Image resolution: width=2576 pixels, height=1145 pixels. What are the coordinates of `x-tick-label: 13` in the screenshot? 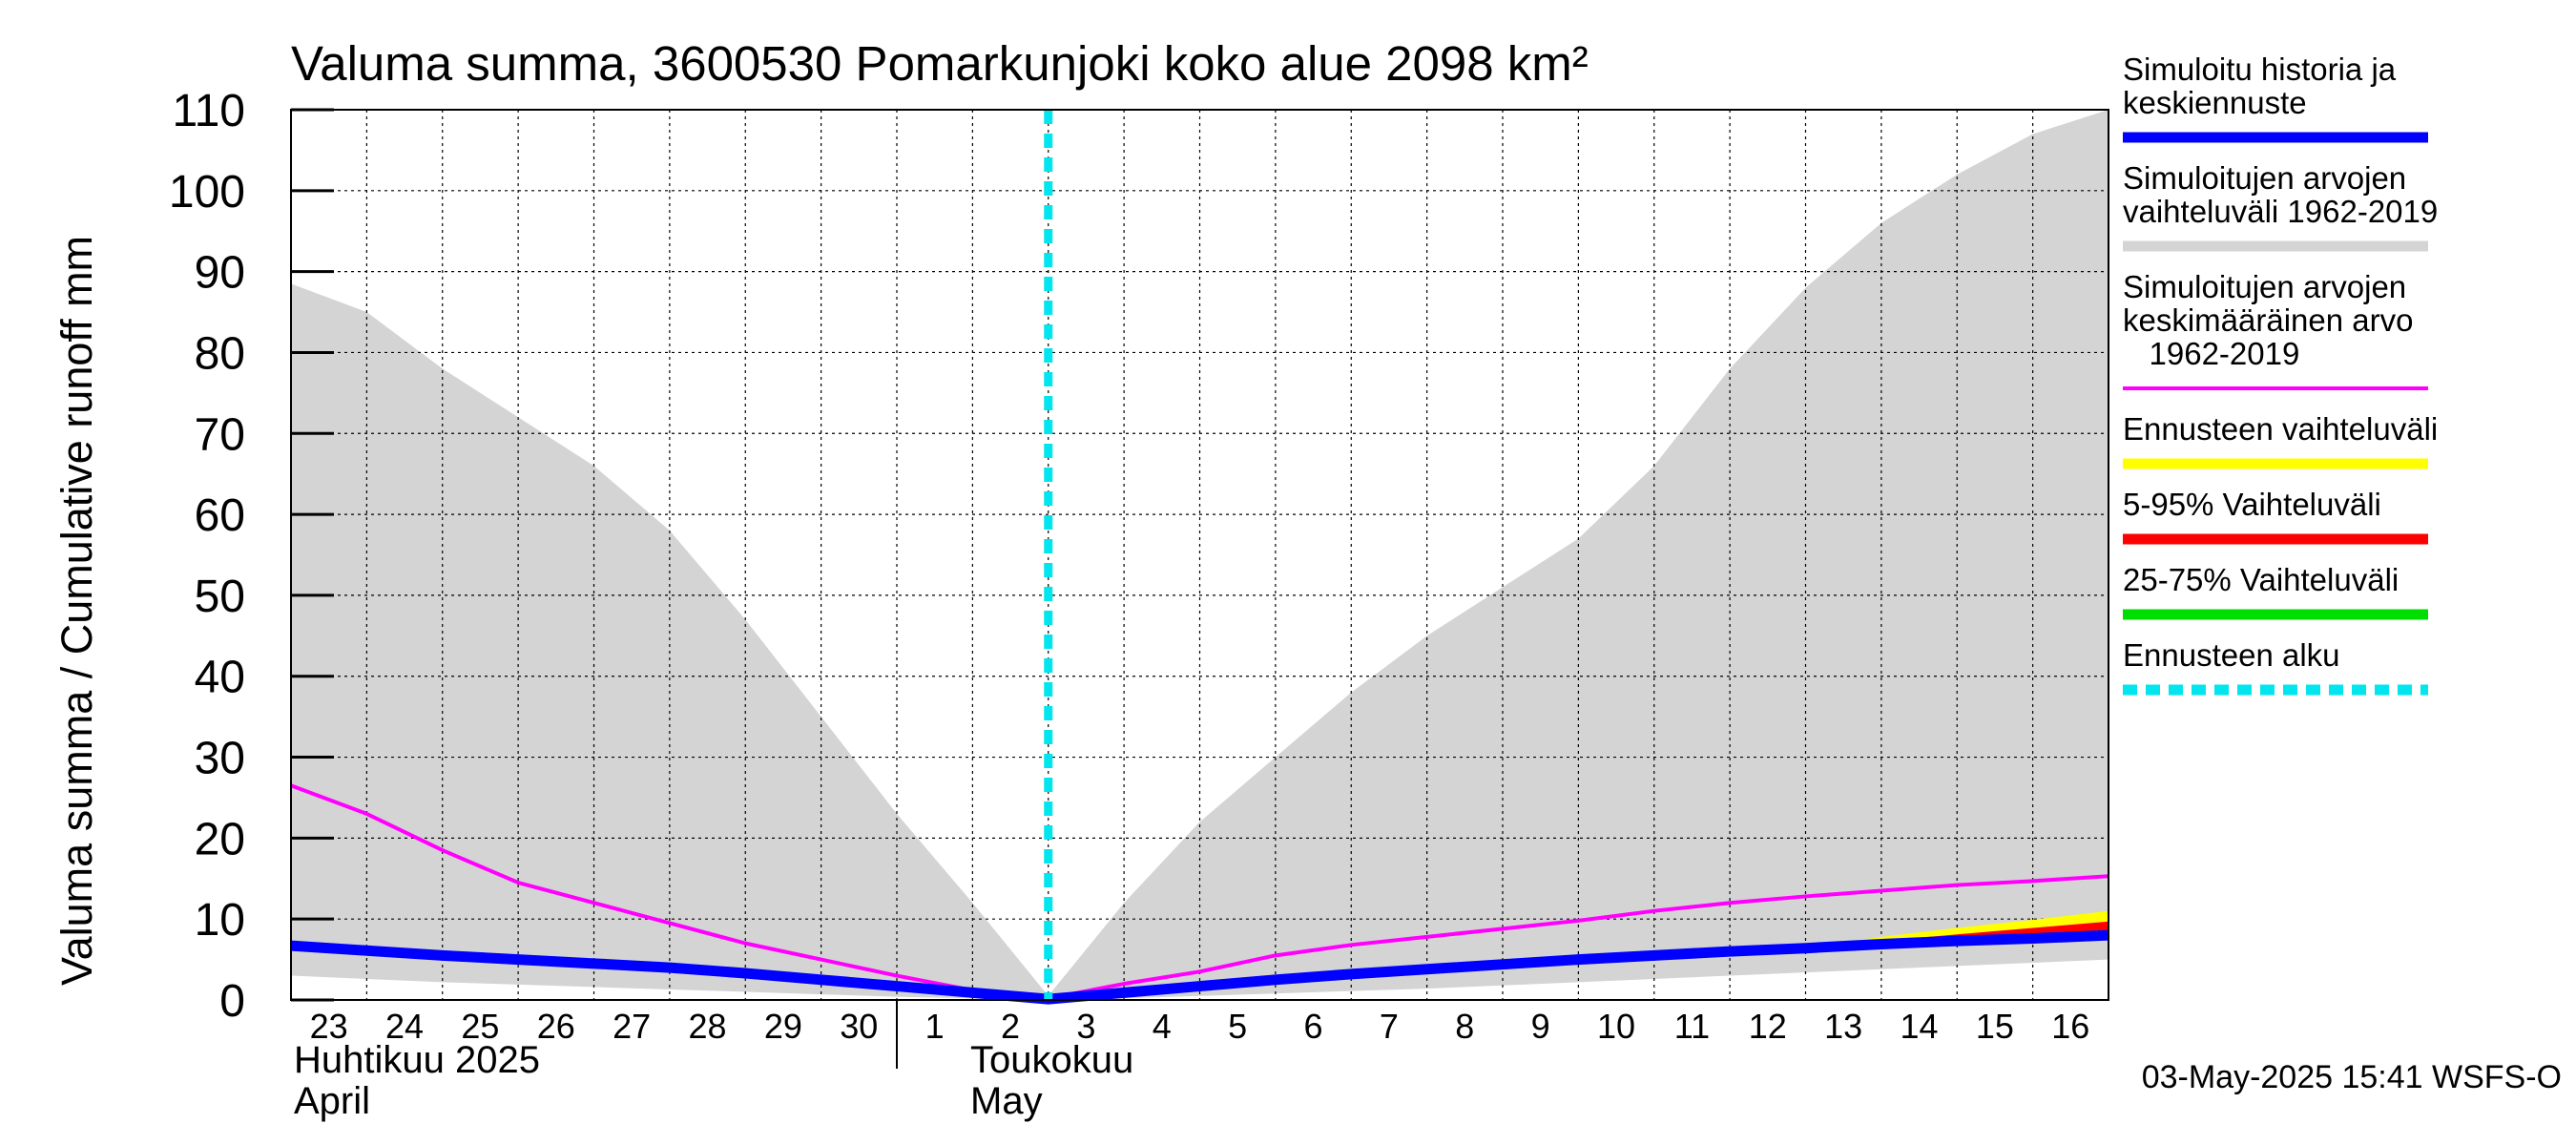 It's located at (1843, 1026).